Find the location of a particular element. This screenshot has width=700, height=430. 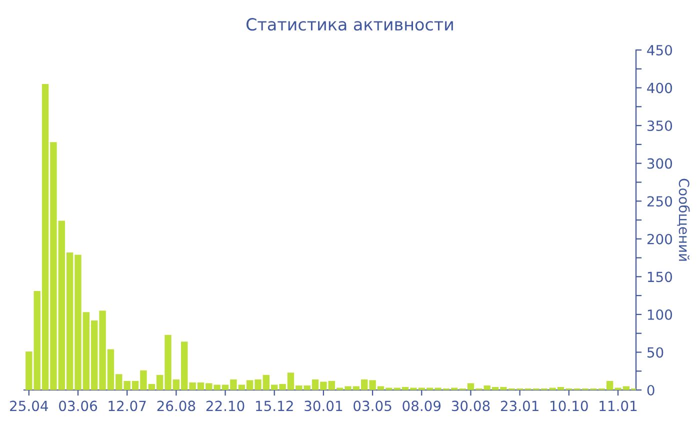

x-tick-label: 23.01 is located at coordinates (519, 406).